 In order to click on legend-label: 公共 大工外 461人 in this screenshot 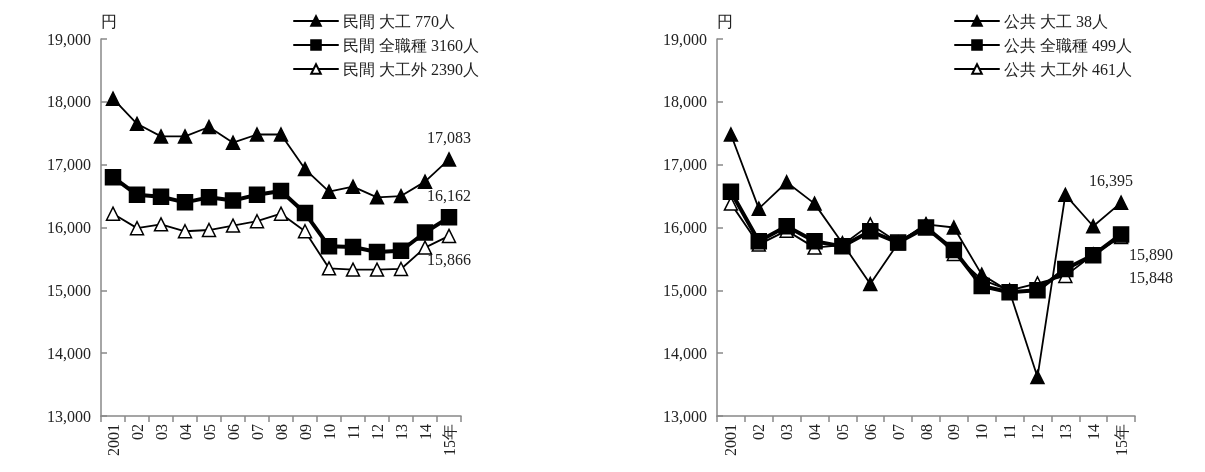, I will do `click(1068, 69)`.